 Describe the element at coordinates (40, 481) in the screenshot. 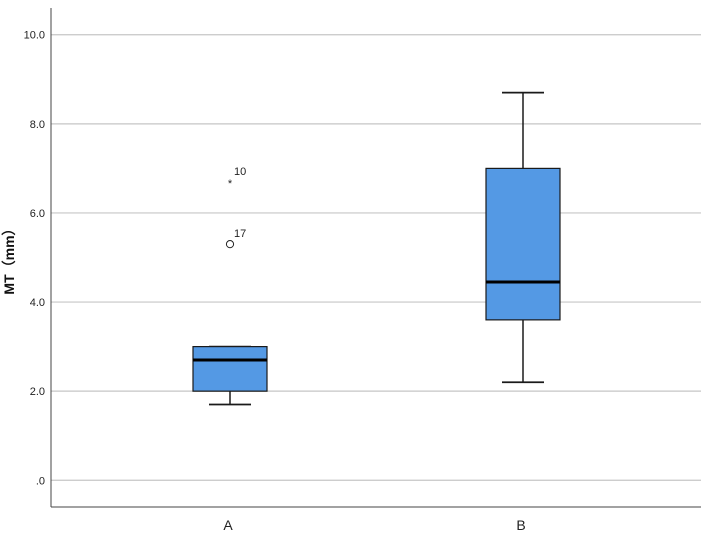

I see `y-tick-label: .0` at that location.